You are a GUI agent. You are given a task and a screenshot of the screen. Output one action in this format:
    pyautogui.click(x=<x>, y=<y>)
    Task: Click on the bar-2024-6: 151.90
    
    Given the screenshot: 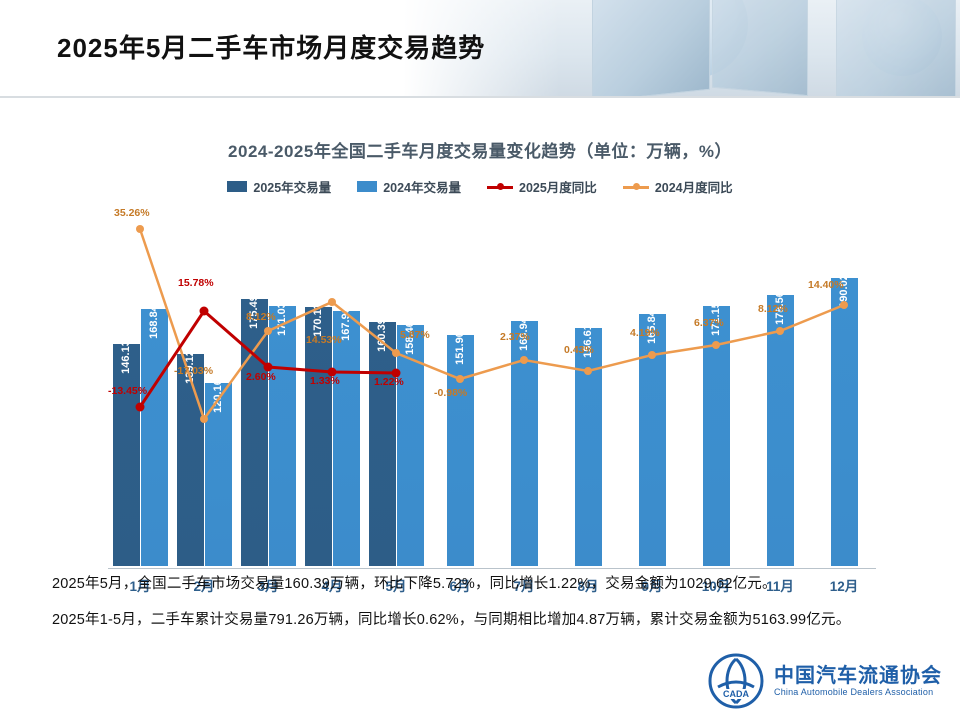 What is the action you would take?
    pyautogui.click(x=460, y=448)
    